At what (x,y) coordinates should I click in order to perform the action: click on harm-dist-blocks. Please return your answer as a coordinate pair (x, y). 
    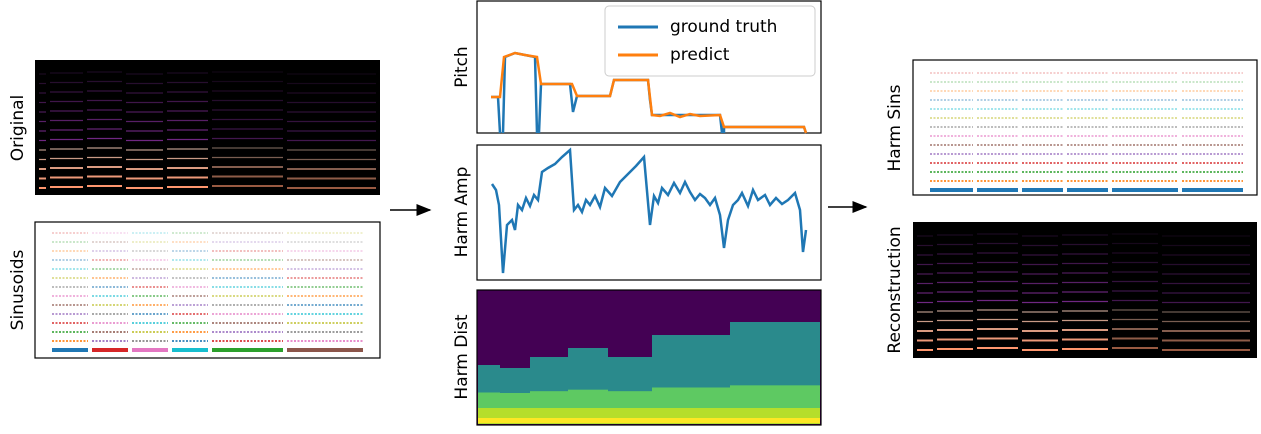
    Looking at the image, I should click on (649, 373).